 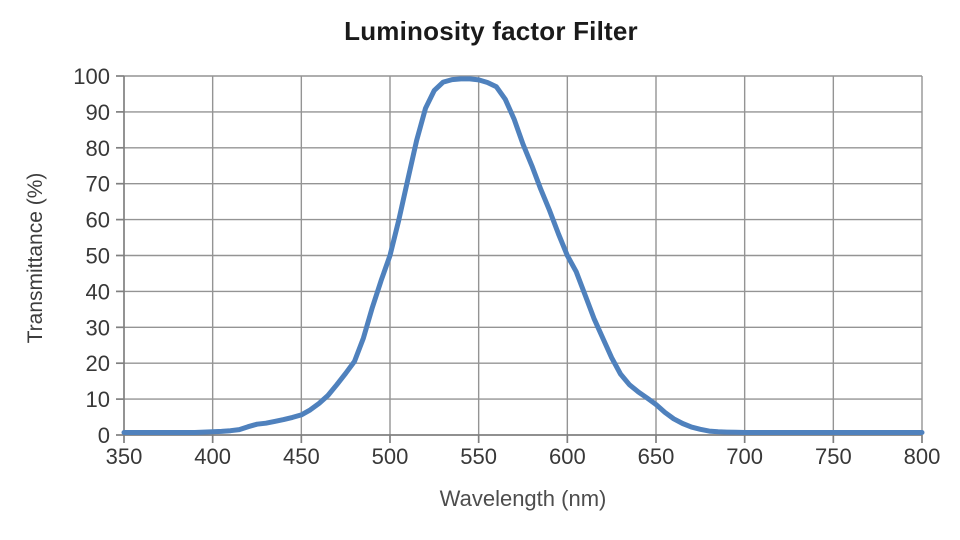 What do you see at coordinates (35, 258) in the screenshot?
I see `y-axis-title: Transmittance (%)` at bounding box center [35, 258].